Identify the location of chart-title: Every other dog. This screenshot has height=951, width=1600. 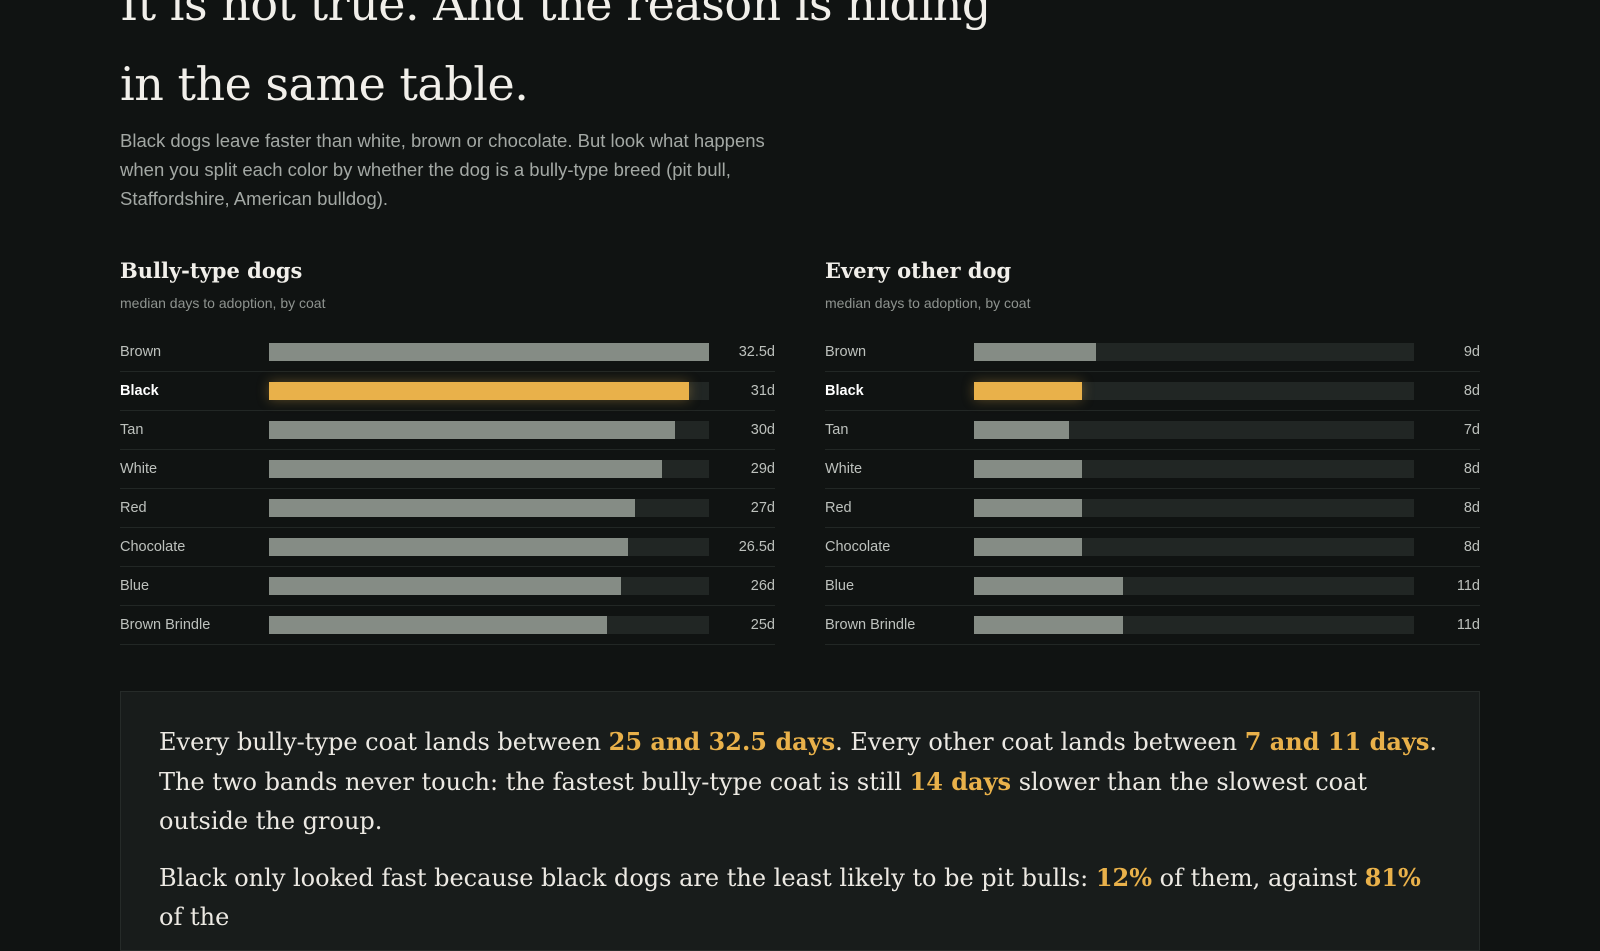
(918, 270).